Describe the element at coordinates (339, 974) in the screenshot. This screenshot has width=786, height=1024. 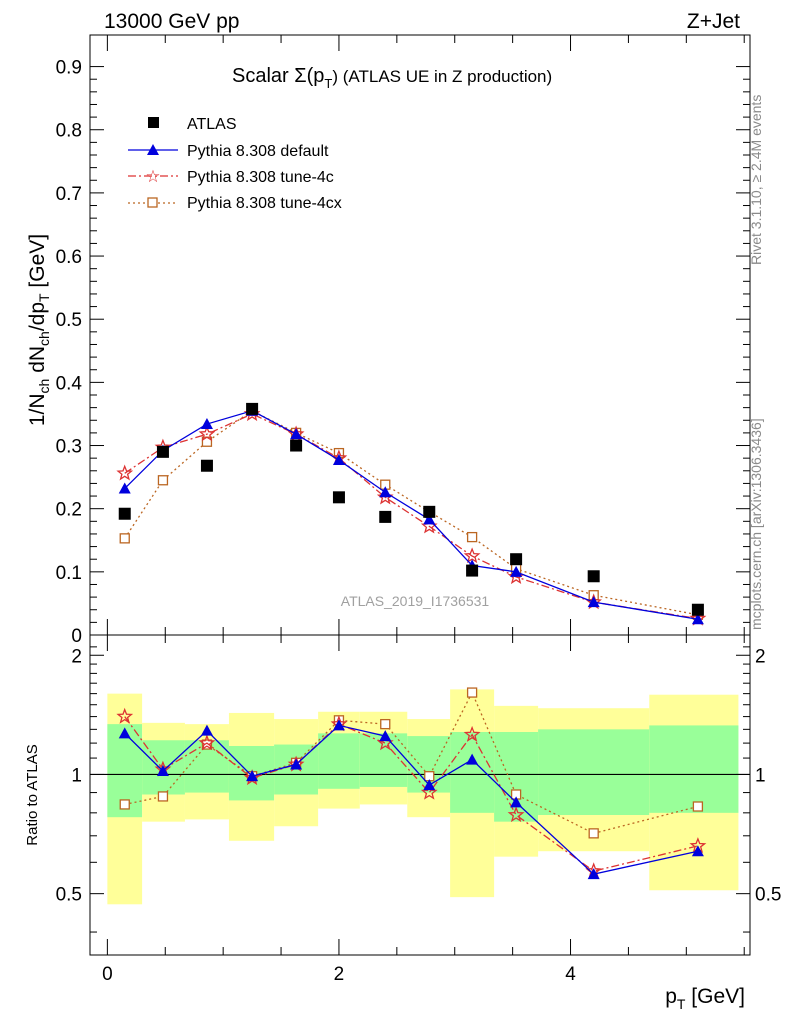
I see `ratio-x-tick-label: 2` at that location.